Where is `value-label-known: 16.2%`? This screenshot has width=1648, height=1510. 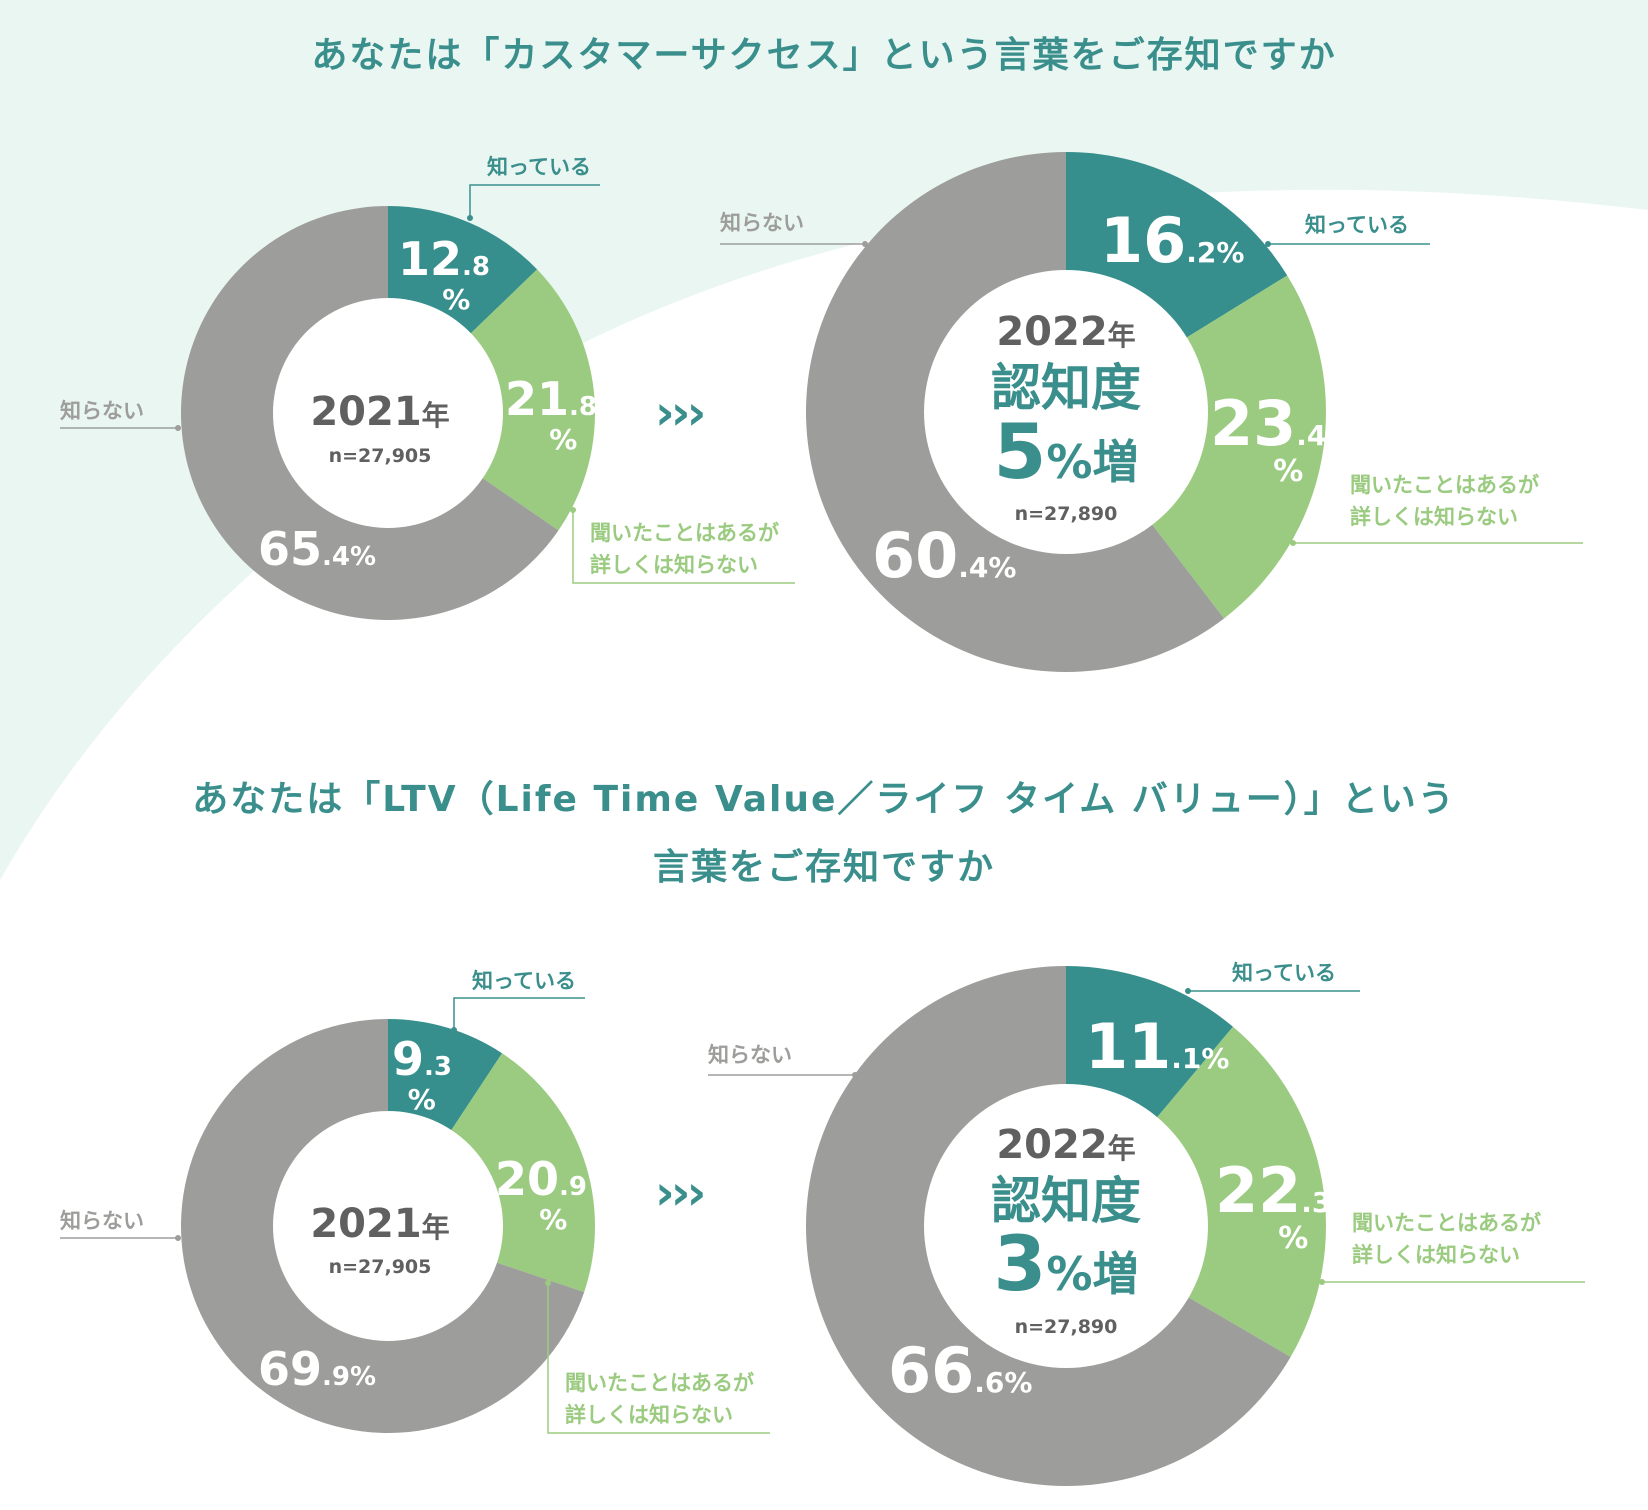
value-label-known: 16.2% is located at coordinates (1172, 240).